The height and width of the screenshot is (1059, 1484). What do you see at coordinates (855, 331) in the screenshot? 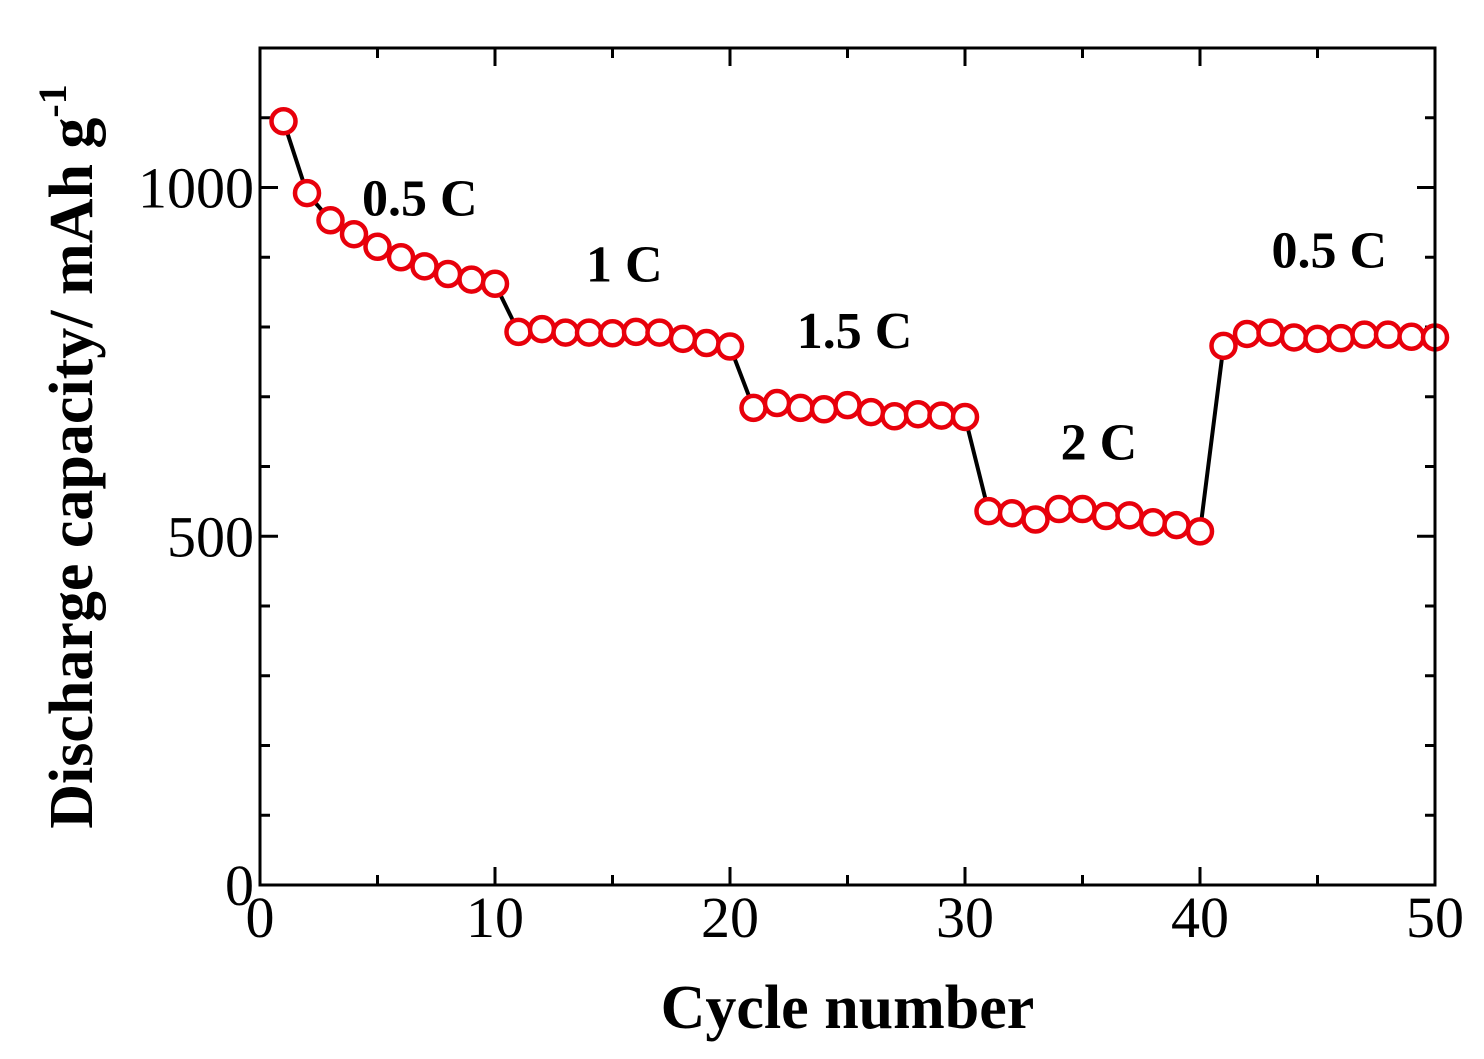
I see `rate-annotation: 1.5 C` at bounding box center [855, 331].